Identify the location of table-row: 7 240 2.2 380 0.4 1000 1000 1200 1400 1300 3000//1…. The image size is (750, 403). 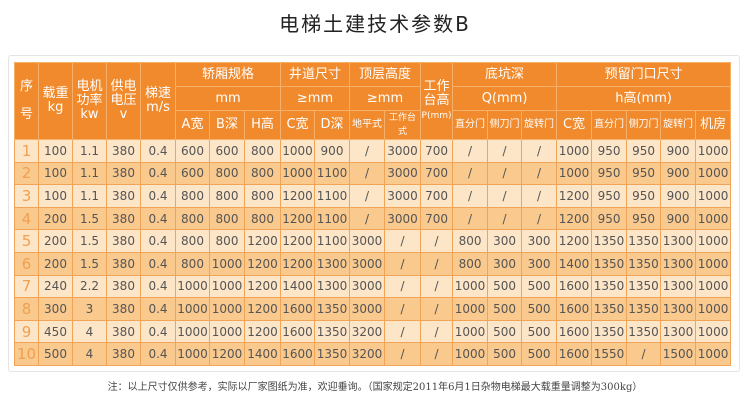
(373, 286).